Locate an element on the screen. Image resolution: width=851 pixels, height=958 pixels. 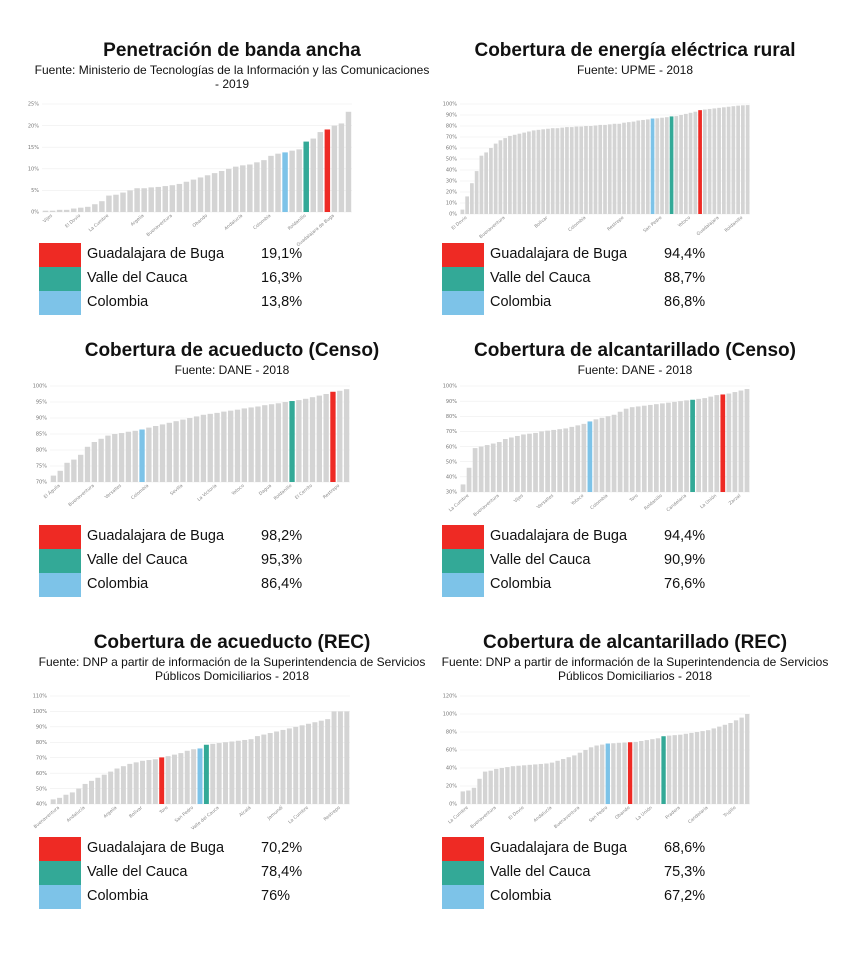
x-tick-label: Colombia is located at coordinates (140, 492).